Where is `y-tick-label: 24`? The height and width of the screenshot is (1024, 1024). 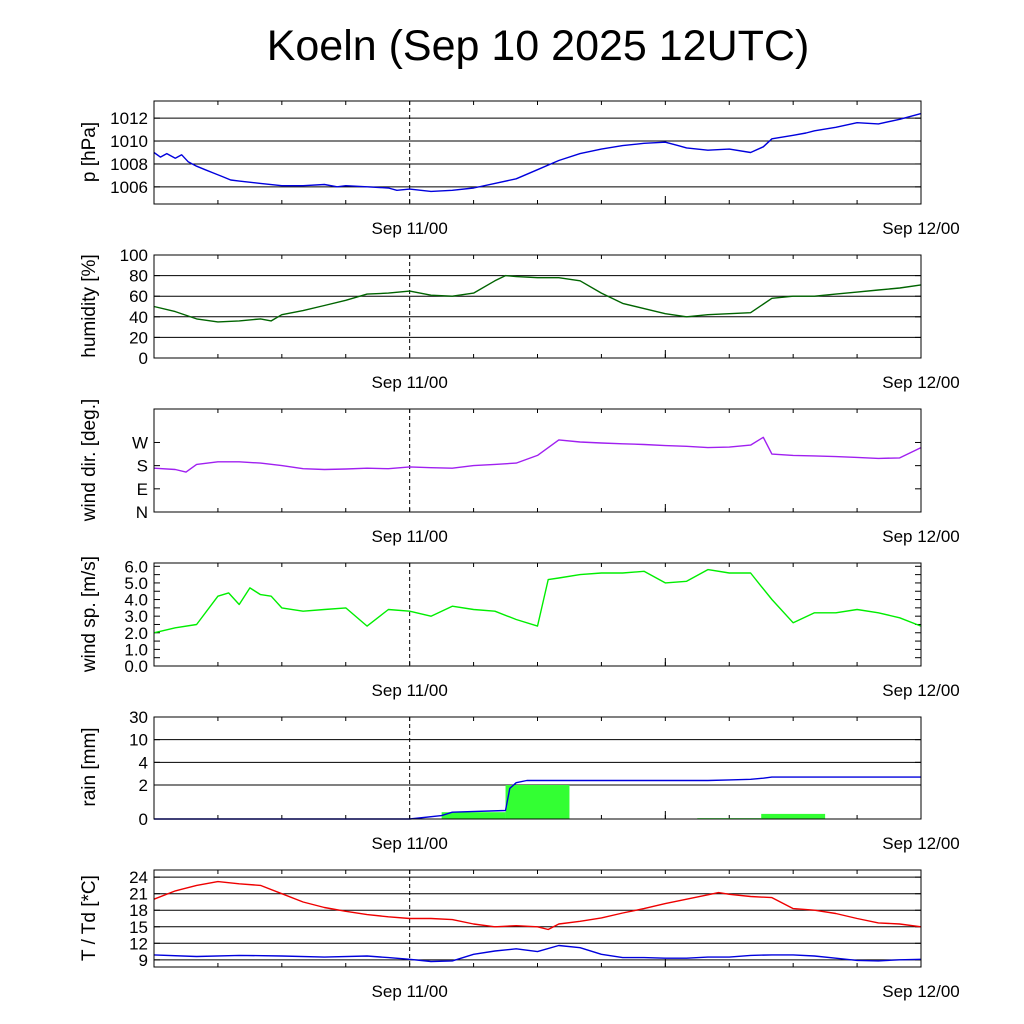
y-tick-label: 24 is located at coordinates (138, 877).